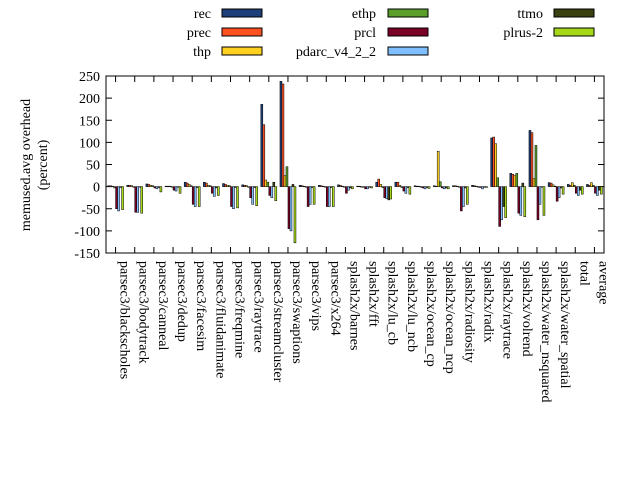 Image resolution: width=640 pixels, height=480 pixels. I want to click on x-tick-label: parsec3/freqmine, so click(239, 309).